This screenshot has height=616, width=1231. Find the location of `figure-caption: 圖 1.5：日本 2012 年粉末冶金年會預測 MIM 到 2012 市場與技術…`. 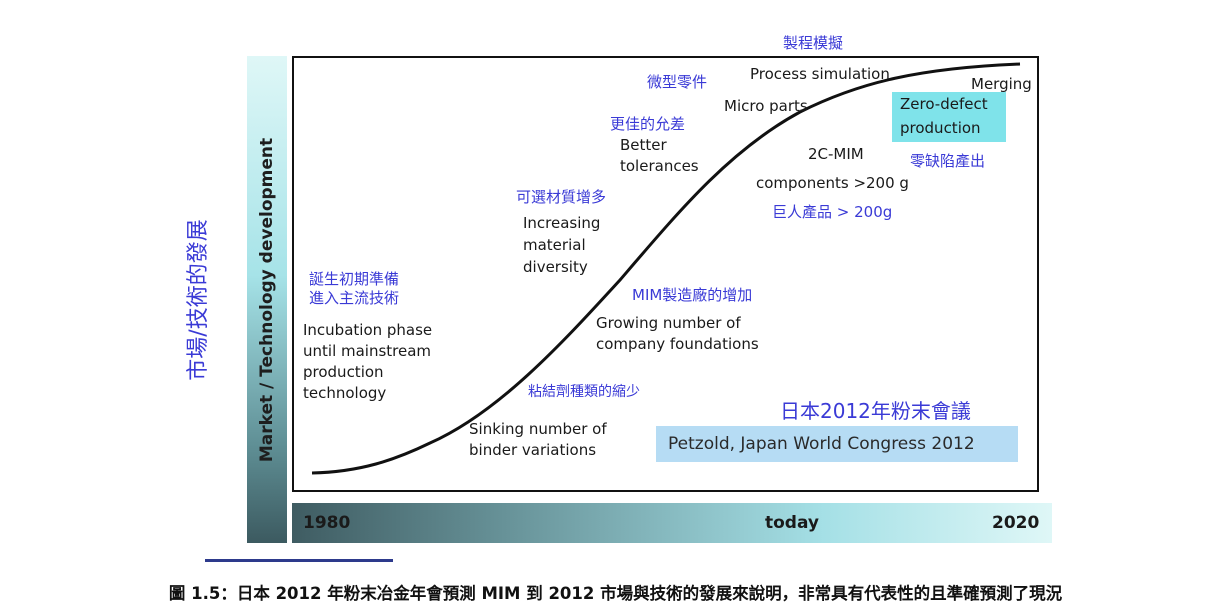

figure-caption: 圖 1.5：日本 2012 年粉末冶金年會預測 MIM 到 2012 市場與技術… is located at coordinates (615, 593).